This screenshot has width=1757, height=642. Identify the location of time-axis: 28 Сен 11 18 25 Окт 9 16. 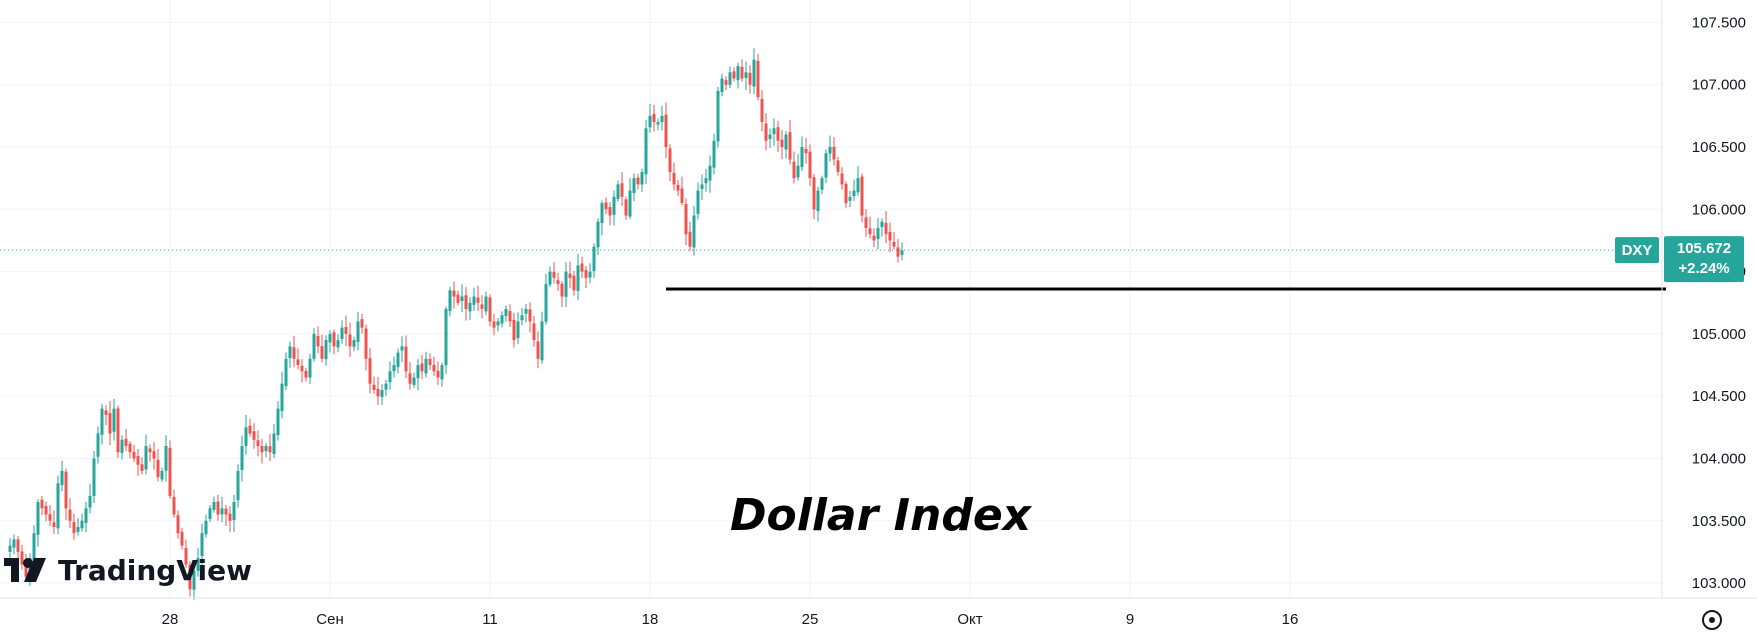
(730, 619).